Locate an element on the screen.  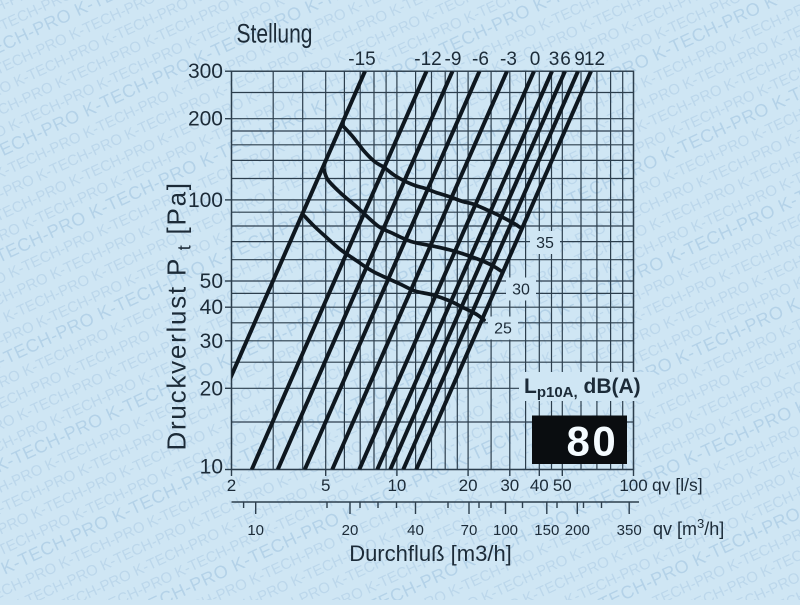
svg-text: 350 is located at coordinates (629, 530).